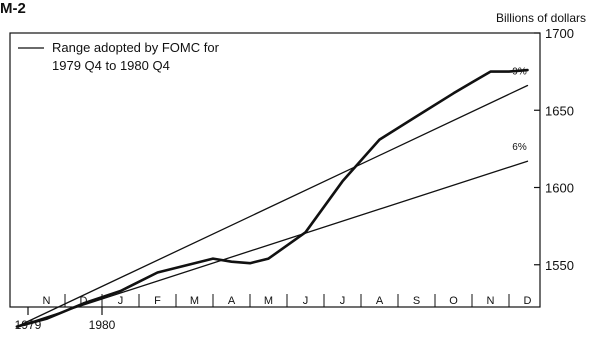  Describe the element at coordinates (111, 65) in the screenshot. I see `legend-label-line-2: 1979 Q4 to 1980 Q4` at that location.